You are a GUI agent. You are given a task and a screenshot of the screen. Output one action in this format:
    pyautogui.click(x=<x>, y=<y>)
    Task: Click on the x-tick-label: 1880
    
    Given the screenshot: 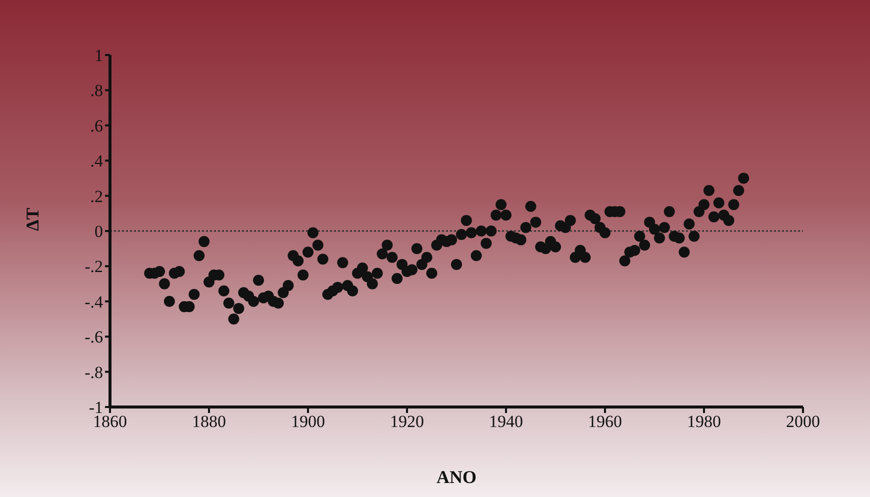 What is the action you would take?
    pyautogui.click(x=209, y=422)
    